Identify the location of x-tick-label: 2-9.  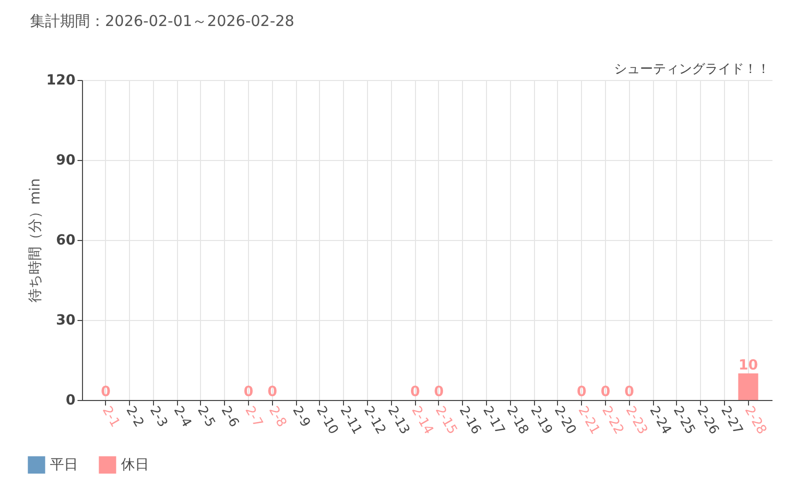
(301, 417).